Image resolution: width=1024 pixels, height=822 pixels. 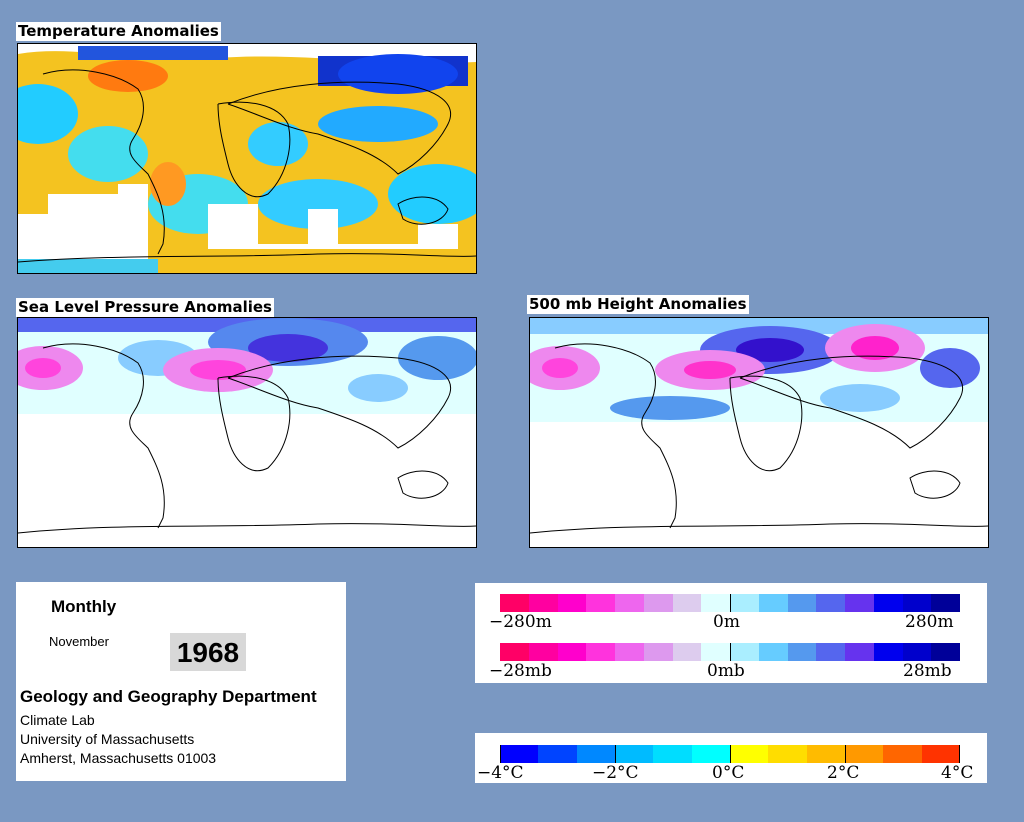 I want to click on temp-label-minus2: −2°C, so click(x=615, y=773).